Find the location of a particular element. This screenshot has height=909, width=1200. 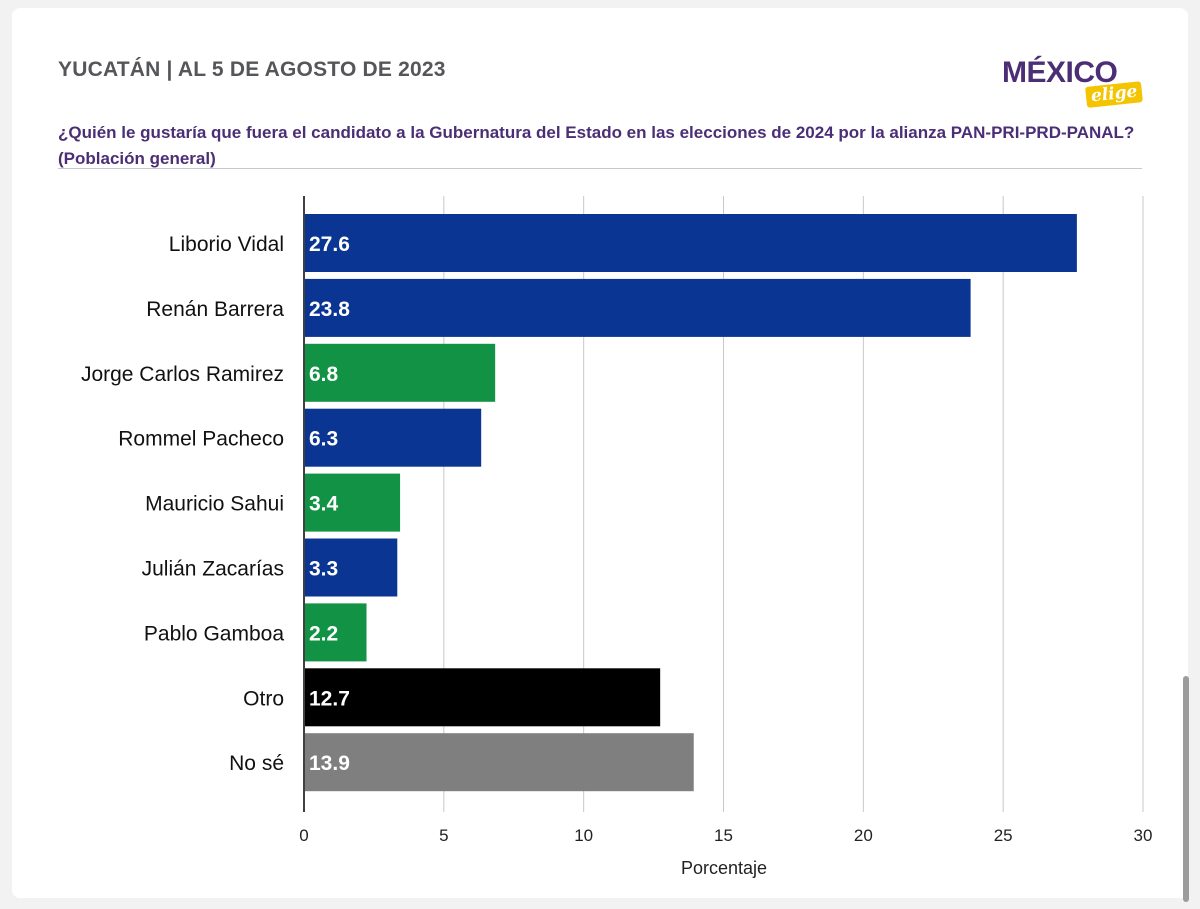

category-label: Otro is located at coordinates (263, 698).